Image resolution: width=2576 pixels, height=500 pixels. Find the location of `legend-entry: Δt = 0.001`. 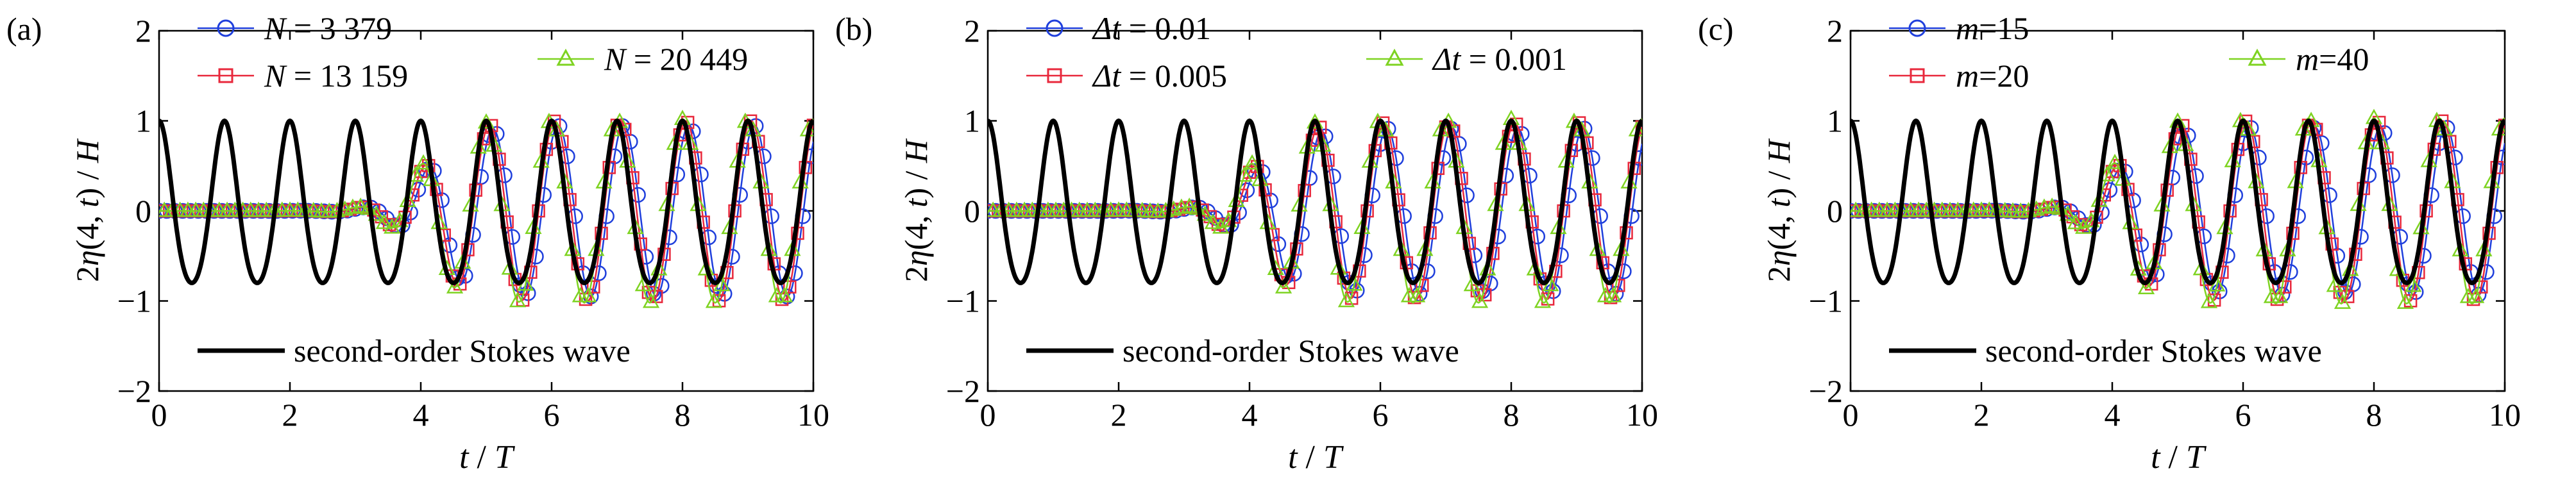

legend-entry: Δt = 0.001 is located at coordinates (1466, 59).